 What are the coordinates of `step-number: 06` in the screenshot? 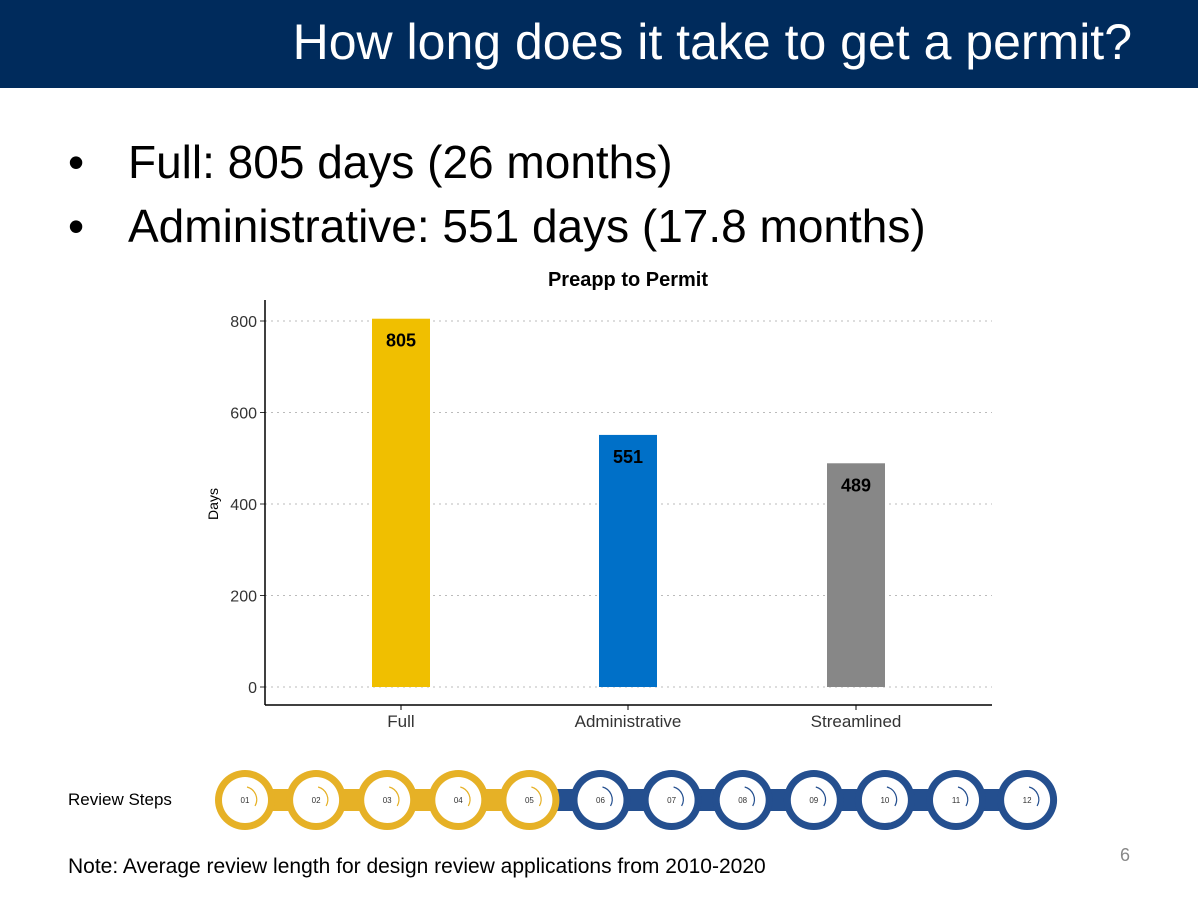 It's located at (600, 800).